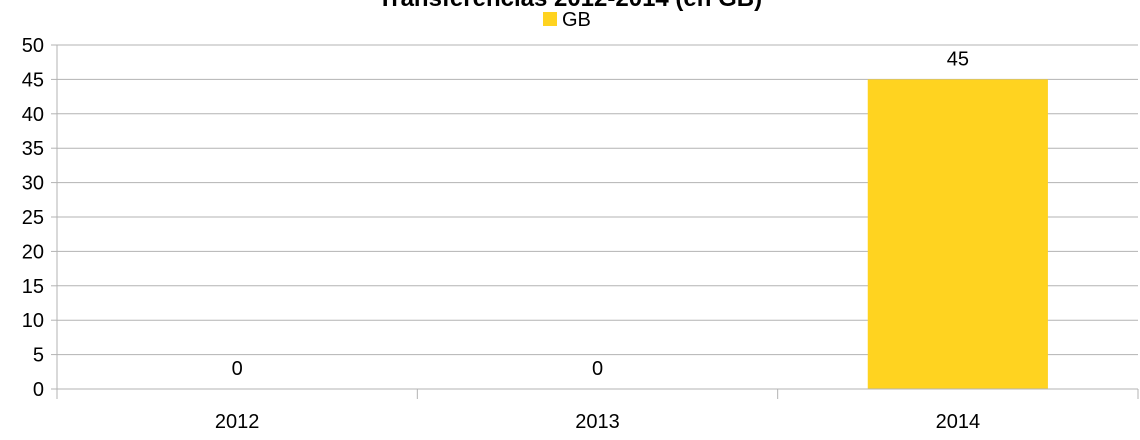  Describe the element at coordinates (33, 46) in the screenshot. I see `y-tick-label: 50` at that location.